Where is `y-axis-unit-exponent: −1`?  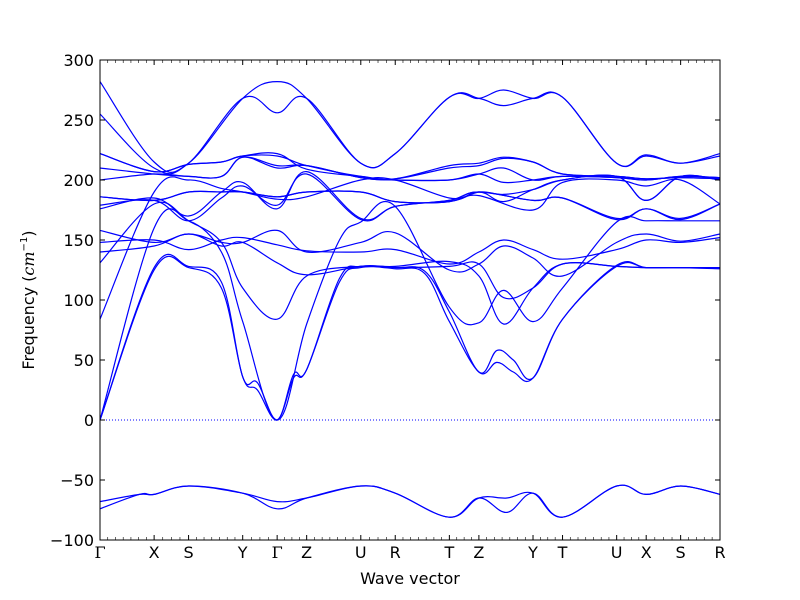 y-axis-unit-exponent: −1 is located at coordinates (24, 244).